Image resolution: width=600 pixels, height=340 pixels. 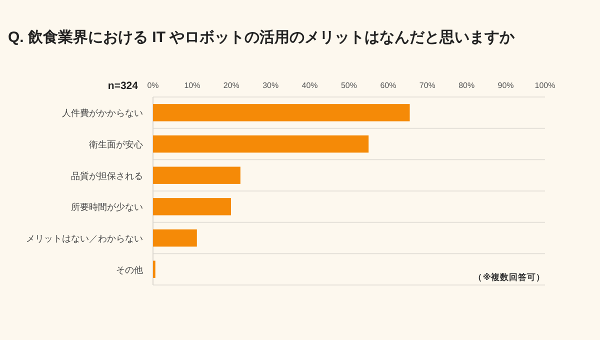 What do you see at coordinates (427, 85) in the screenshot?
I see `x-tick-label: 70%` at bounding box center [427, 85].